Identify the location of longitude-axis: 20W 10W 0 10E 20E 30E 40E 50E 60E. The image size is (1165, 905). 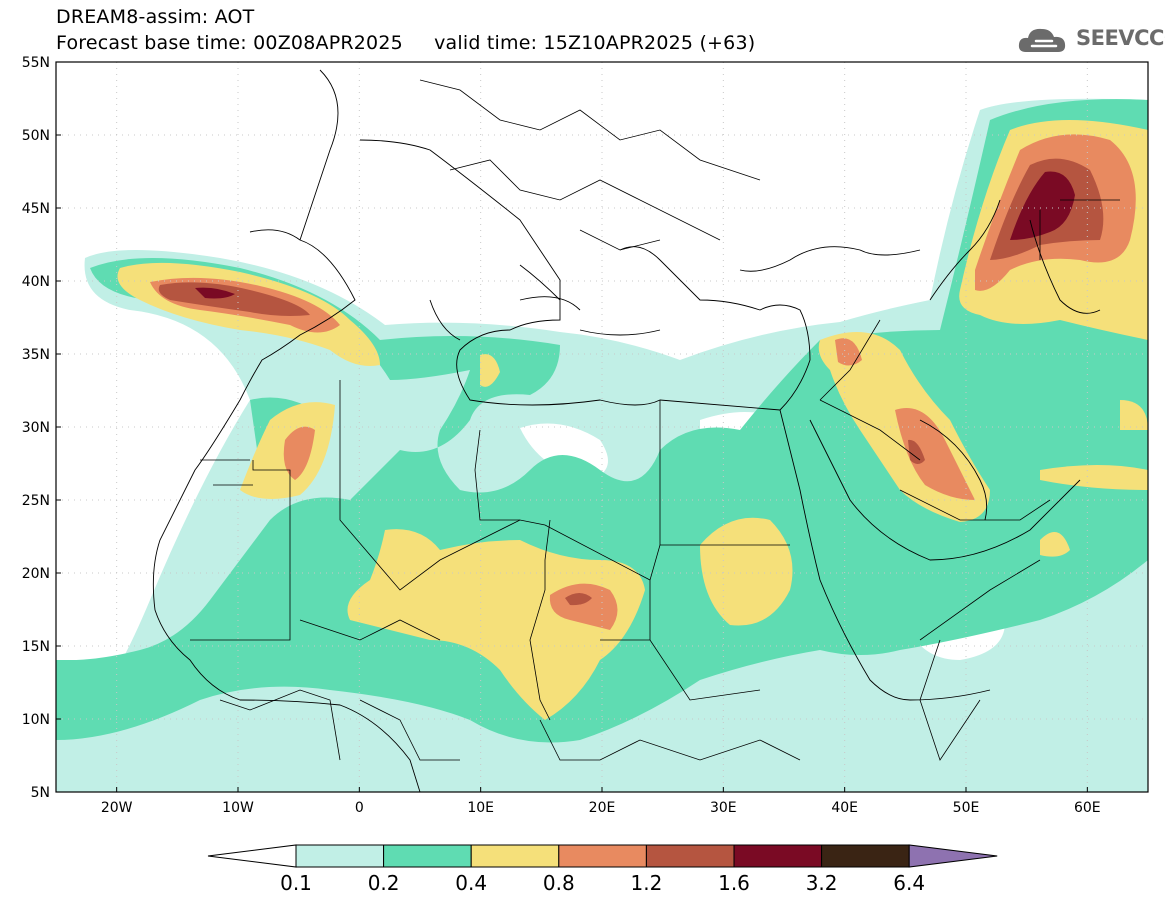
(601, 801).